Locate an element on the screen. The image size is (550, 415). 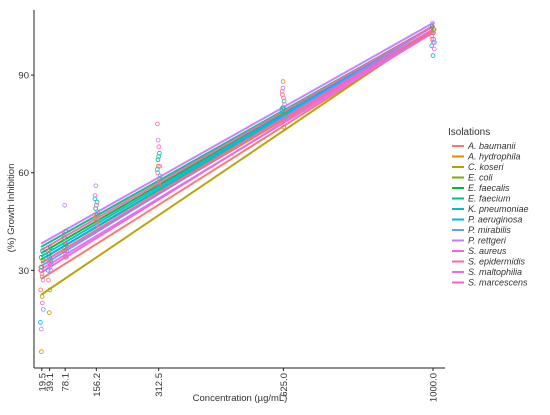
y-tick-label: 60 is located at coordinates (23, 173).